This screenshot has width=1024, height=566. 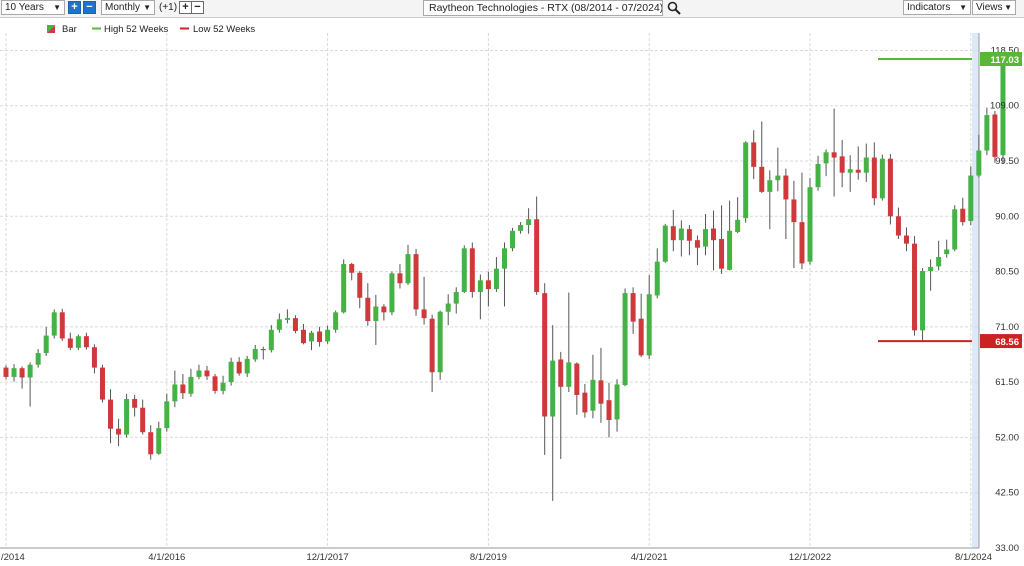 I want to click on indicators-button: Indicators ▼, so click(x=937, y=7).